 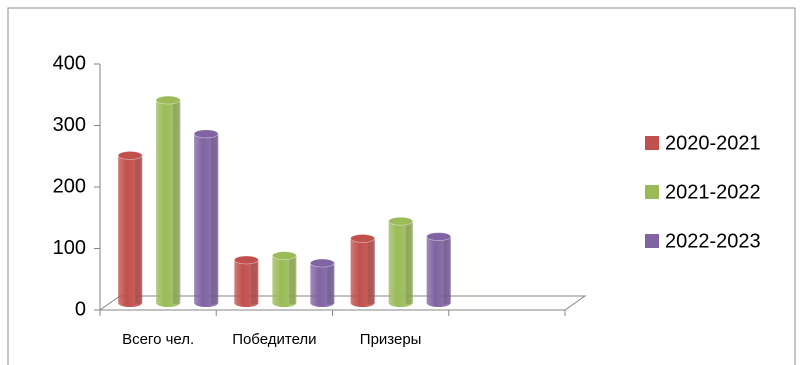 What do you see at coordinates (69, 248) in the screenshot?
I see `y-tick-label: 100` at bounding box center [69, 248].